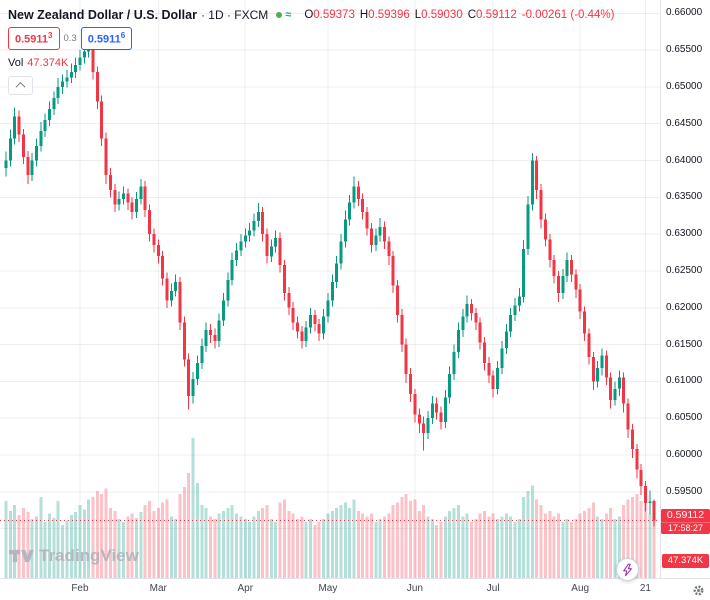  I want to click on data-mode-icon: ≈, so click(288, 15).